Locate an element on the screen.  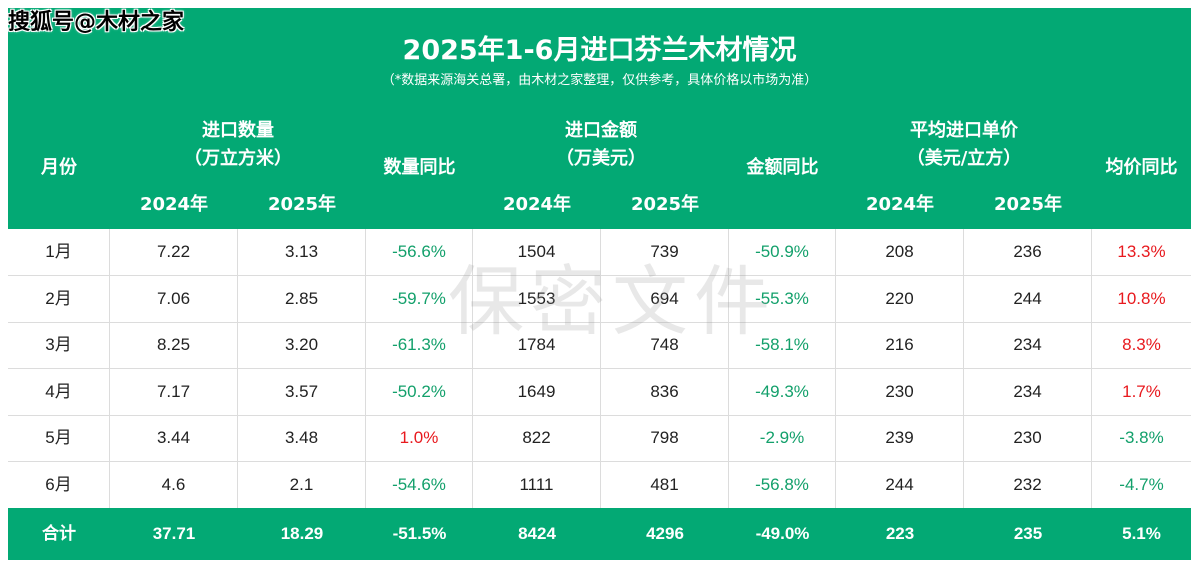
cell-price-2025: 236 is located at coordinates (1028, 252).